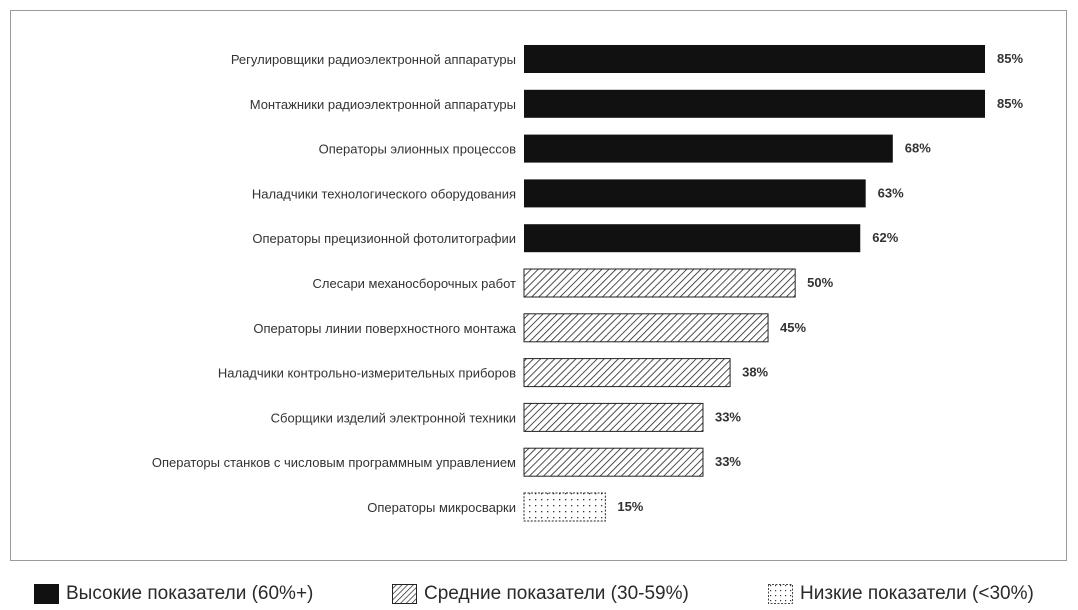  I want to click on category-label: Операторы линии поверхностного монтажа, so click(384, 328).